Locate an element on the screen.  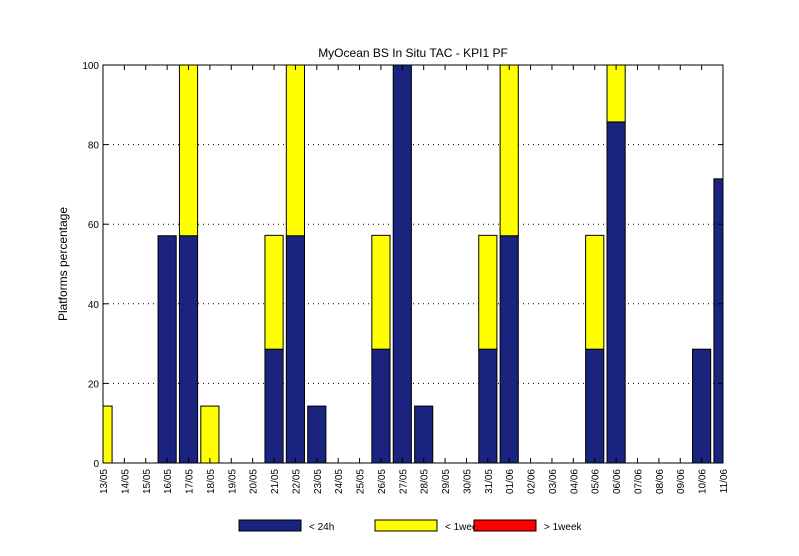
legend-label-2: > 1week is located at coordinates (563, 527).